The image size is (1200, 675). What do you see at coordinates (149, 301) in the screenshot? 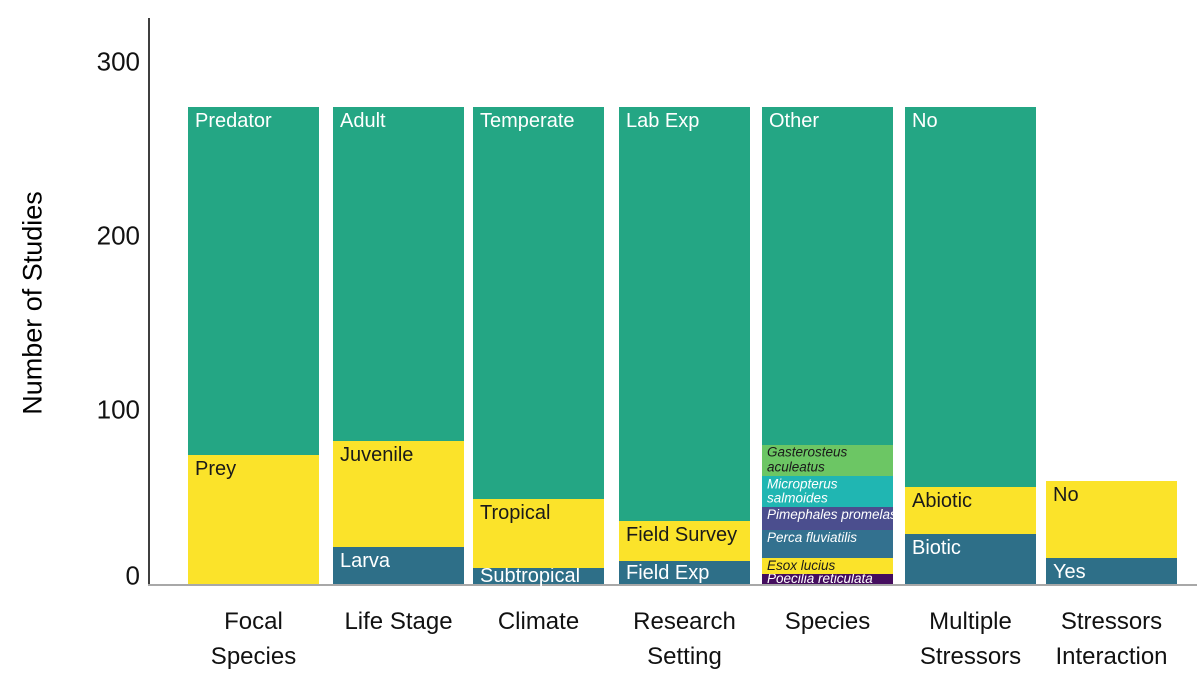
I see `y-axis-line` at bounding box center [149, 301].